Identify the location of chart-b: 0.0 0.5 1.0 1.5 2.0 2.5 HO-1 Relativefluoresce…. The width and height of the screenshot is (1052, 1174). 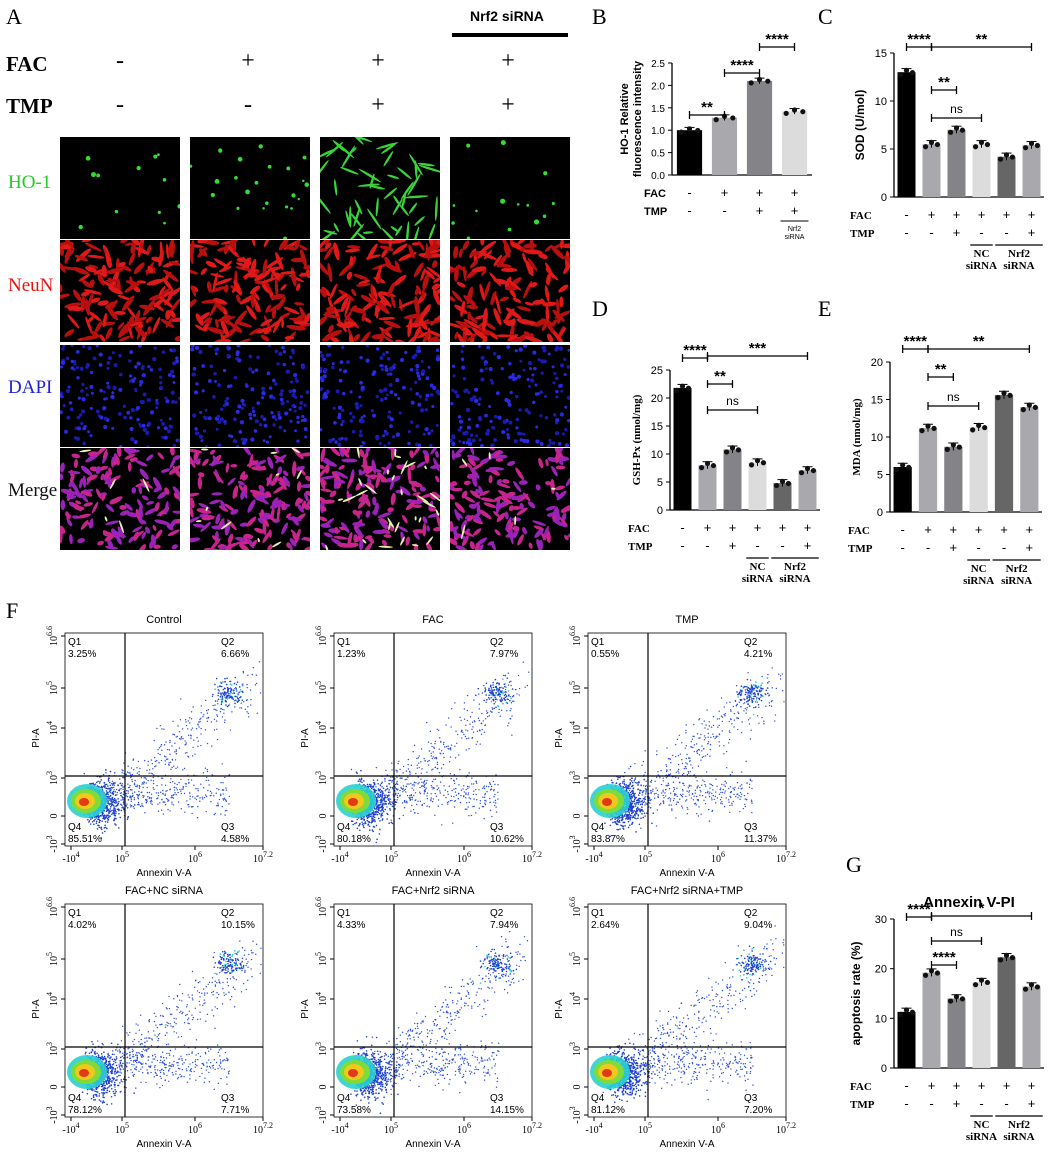
(715, 136).